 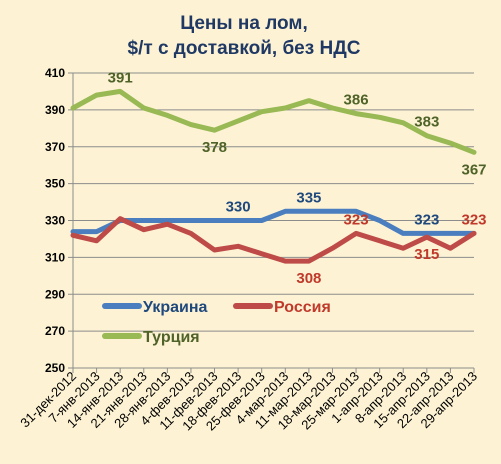 I want to click on legend: Украина Россия Турция, so click(x=216, y=322).